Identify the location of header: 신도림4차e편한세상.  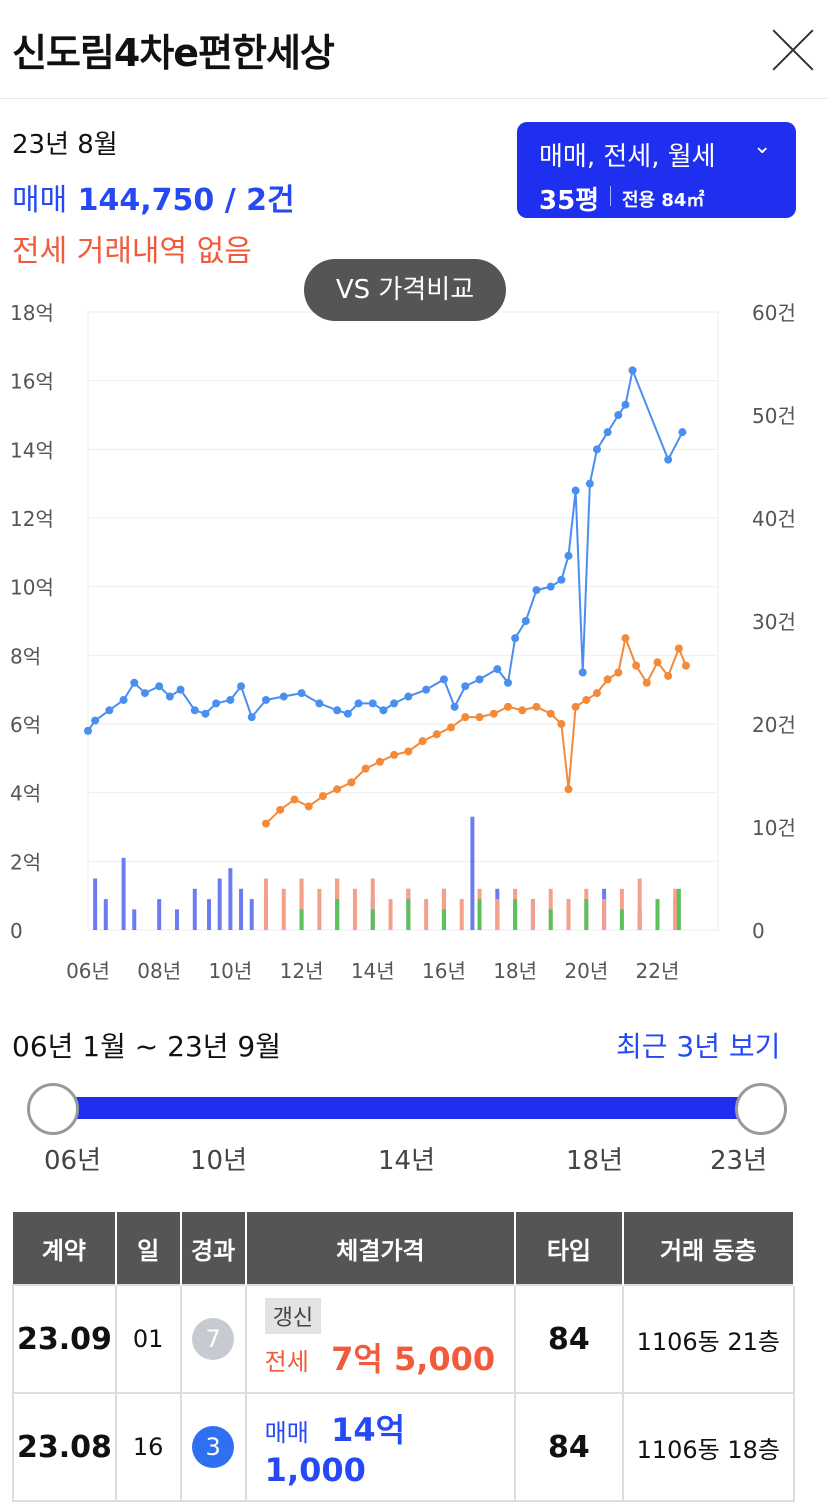
(413, 49).